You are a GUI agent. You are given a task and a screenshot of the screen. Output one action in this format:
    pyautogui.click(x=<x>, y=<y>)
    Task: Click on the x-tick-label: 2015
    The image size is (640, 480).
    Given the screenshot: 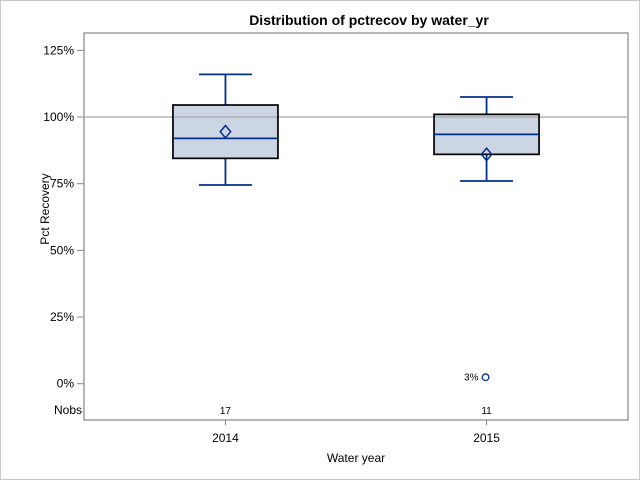 What is the action you would take?
    pyautogui.click(x=486, y=438)
    